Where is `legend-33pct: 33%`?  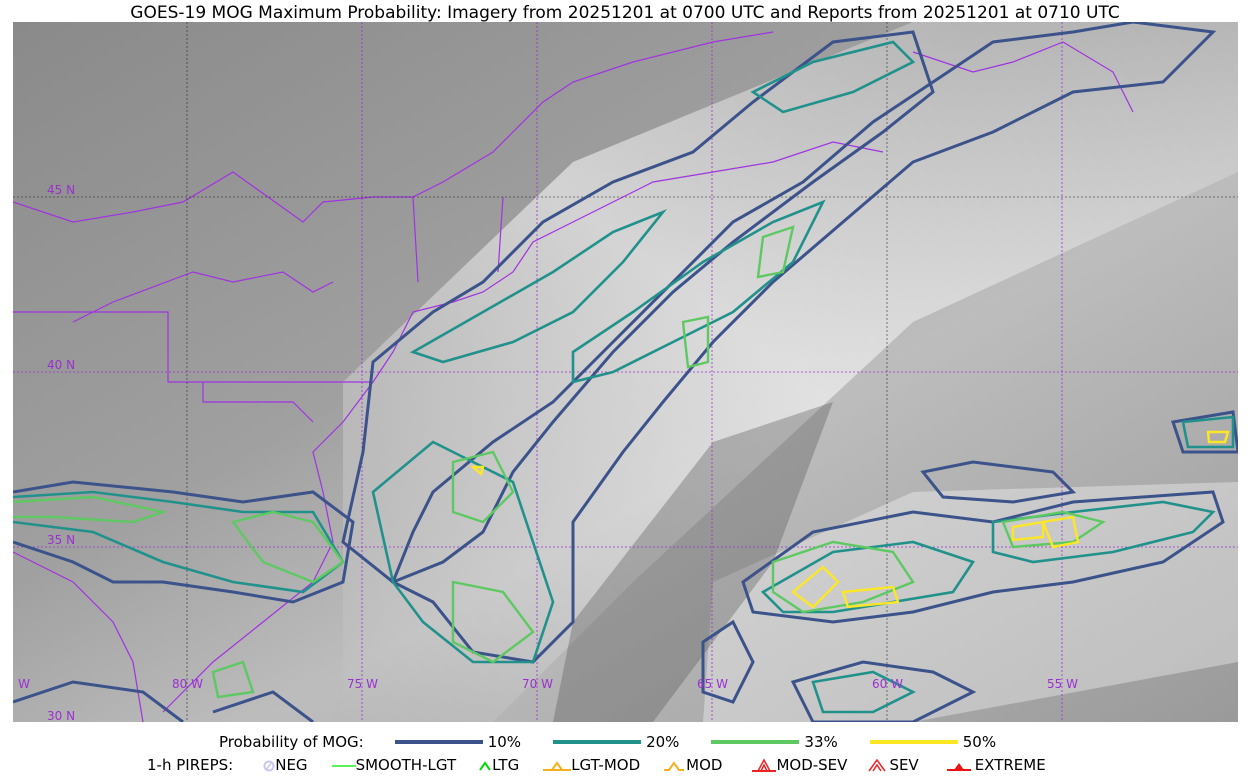 legend-33pct: 33% is located at coordinates (774, 742).